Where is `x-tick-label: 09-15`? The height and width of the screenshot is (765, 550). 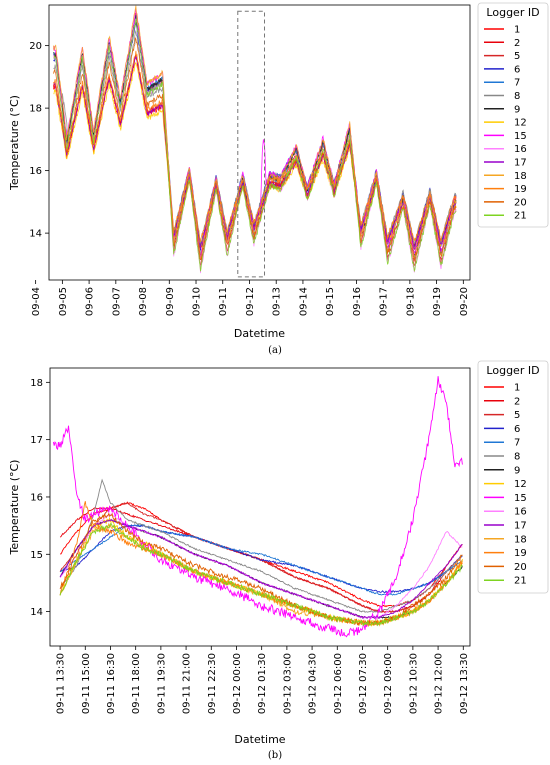 x-tick-label: 09-15 is located at coordinates (330, 301).